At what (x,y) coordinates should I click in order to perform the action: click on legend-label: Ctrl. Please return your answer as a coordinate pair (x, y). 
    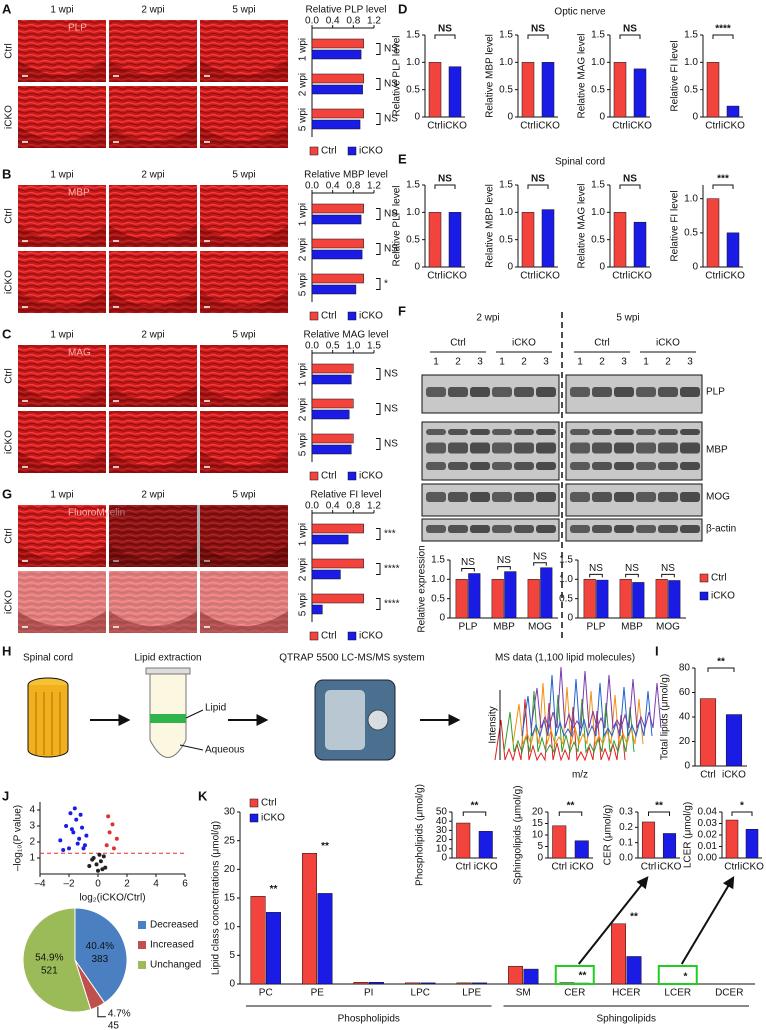
    Looking at the image, I should click on (329, 316).